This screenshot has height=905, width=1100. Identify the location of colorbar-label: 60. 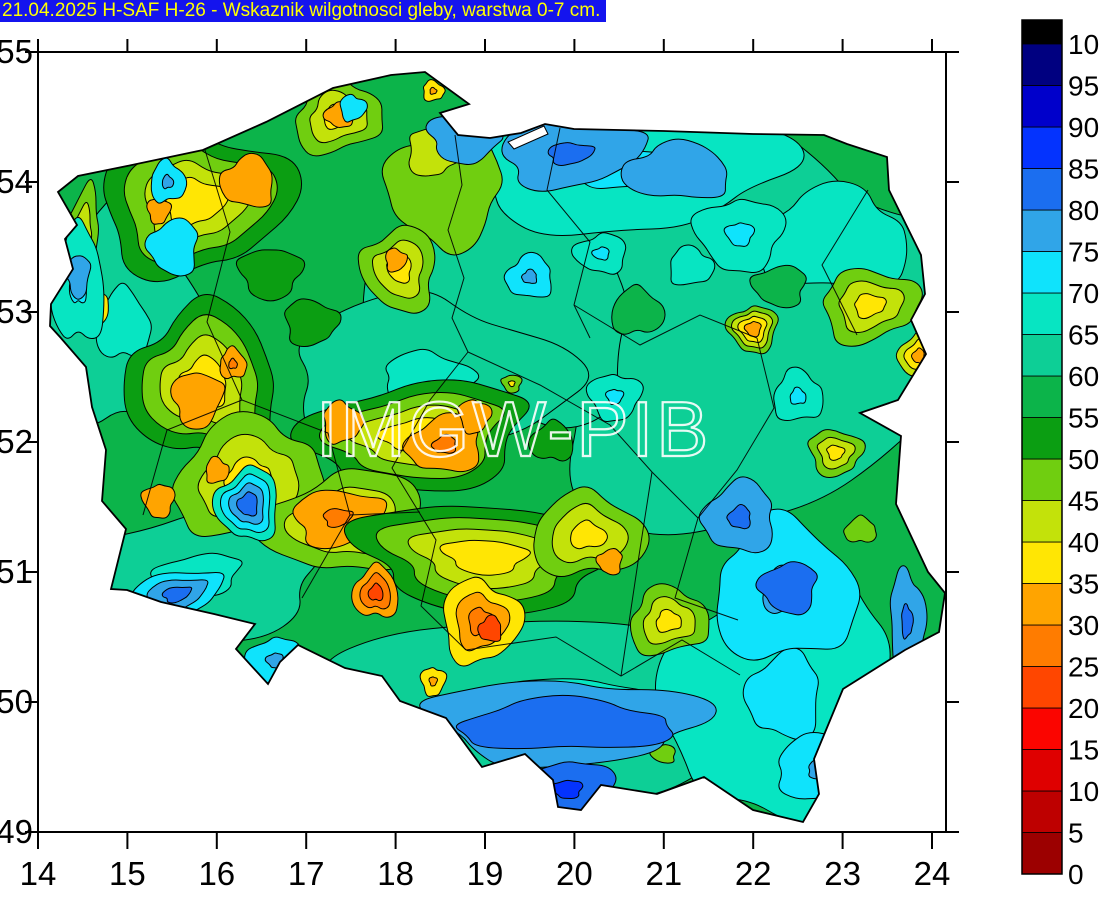
(1083, 376).